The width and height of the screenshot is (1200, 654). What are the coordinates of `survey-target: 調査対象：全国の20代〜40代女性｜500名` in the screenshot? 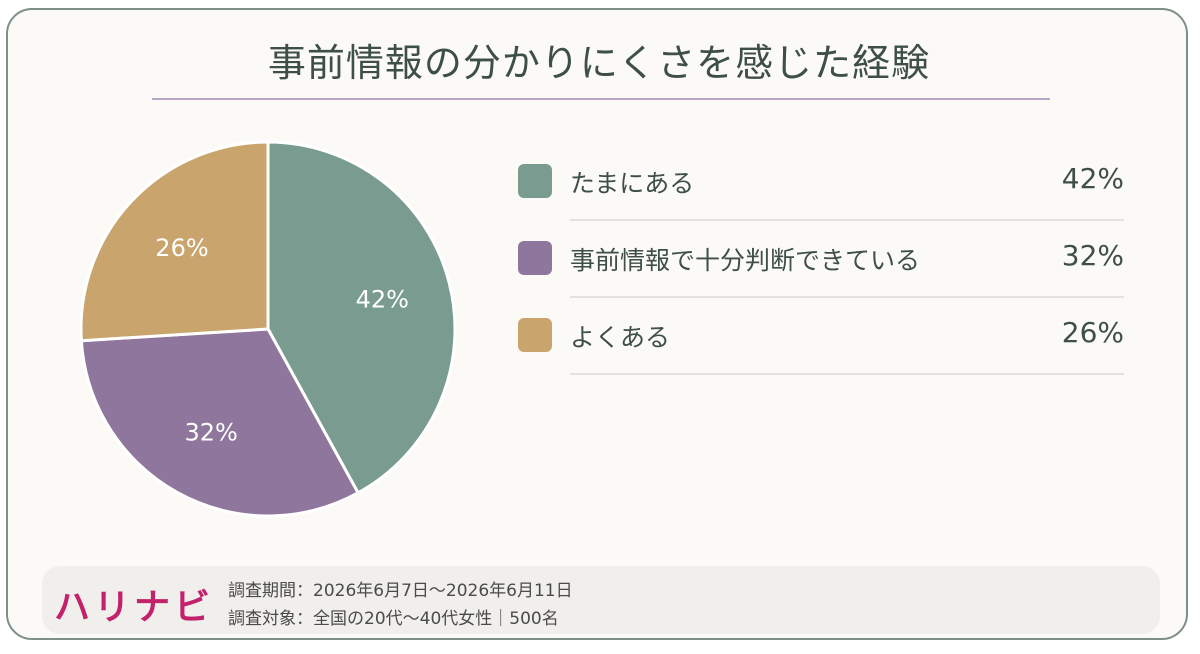 It's located at (393, 619).